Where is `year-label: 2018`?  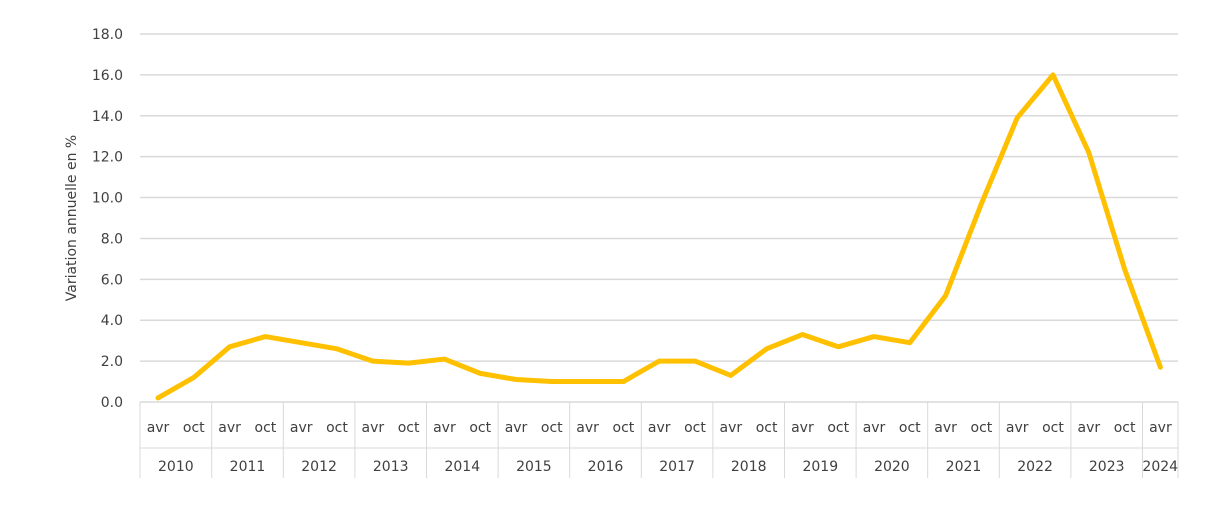
year-label: 2018 is located at coordinates (749, 467).